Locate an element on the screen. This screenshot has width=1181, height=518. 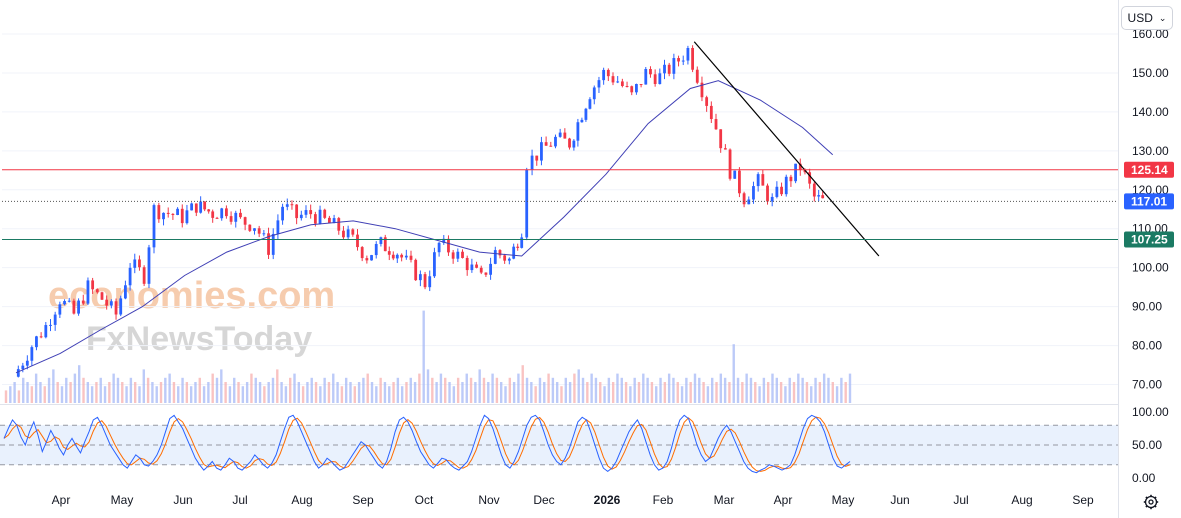
time-tick-label: May is located at coordinates (843, 500).